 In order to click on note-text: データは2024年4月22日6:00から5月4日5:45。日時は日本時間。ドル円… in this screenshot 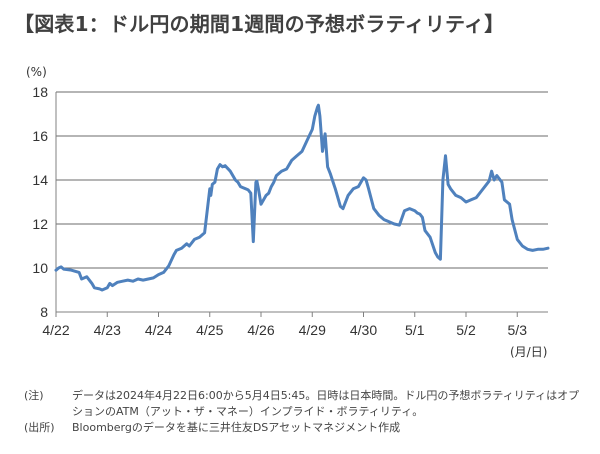, I will do `click(326, 403)`.